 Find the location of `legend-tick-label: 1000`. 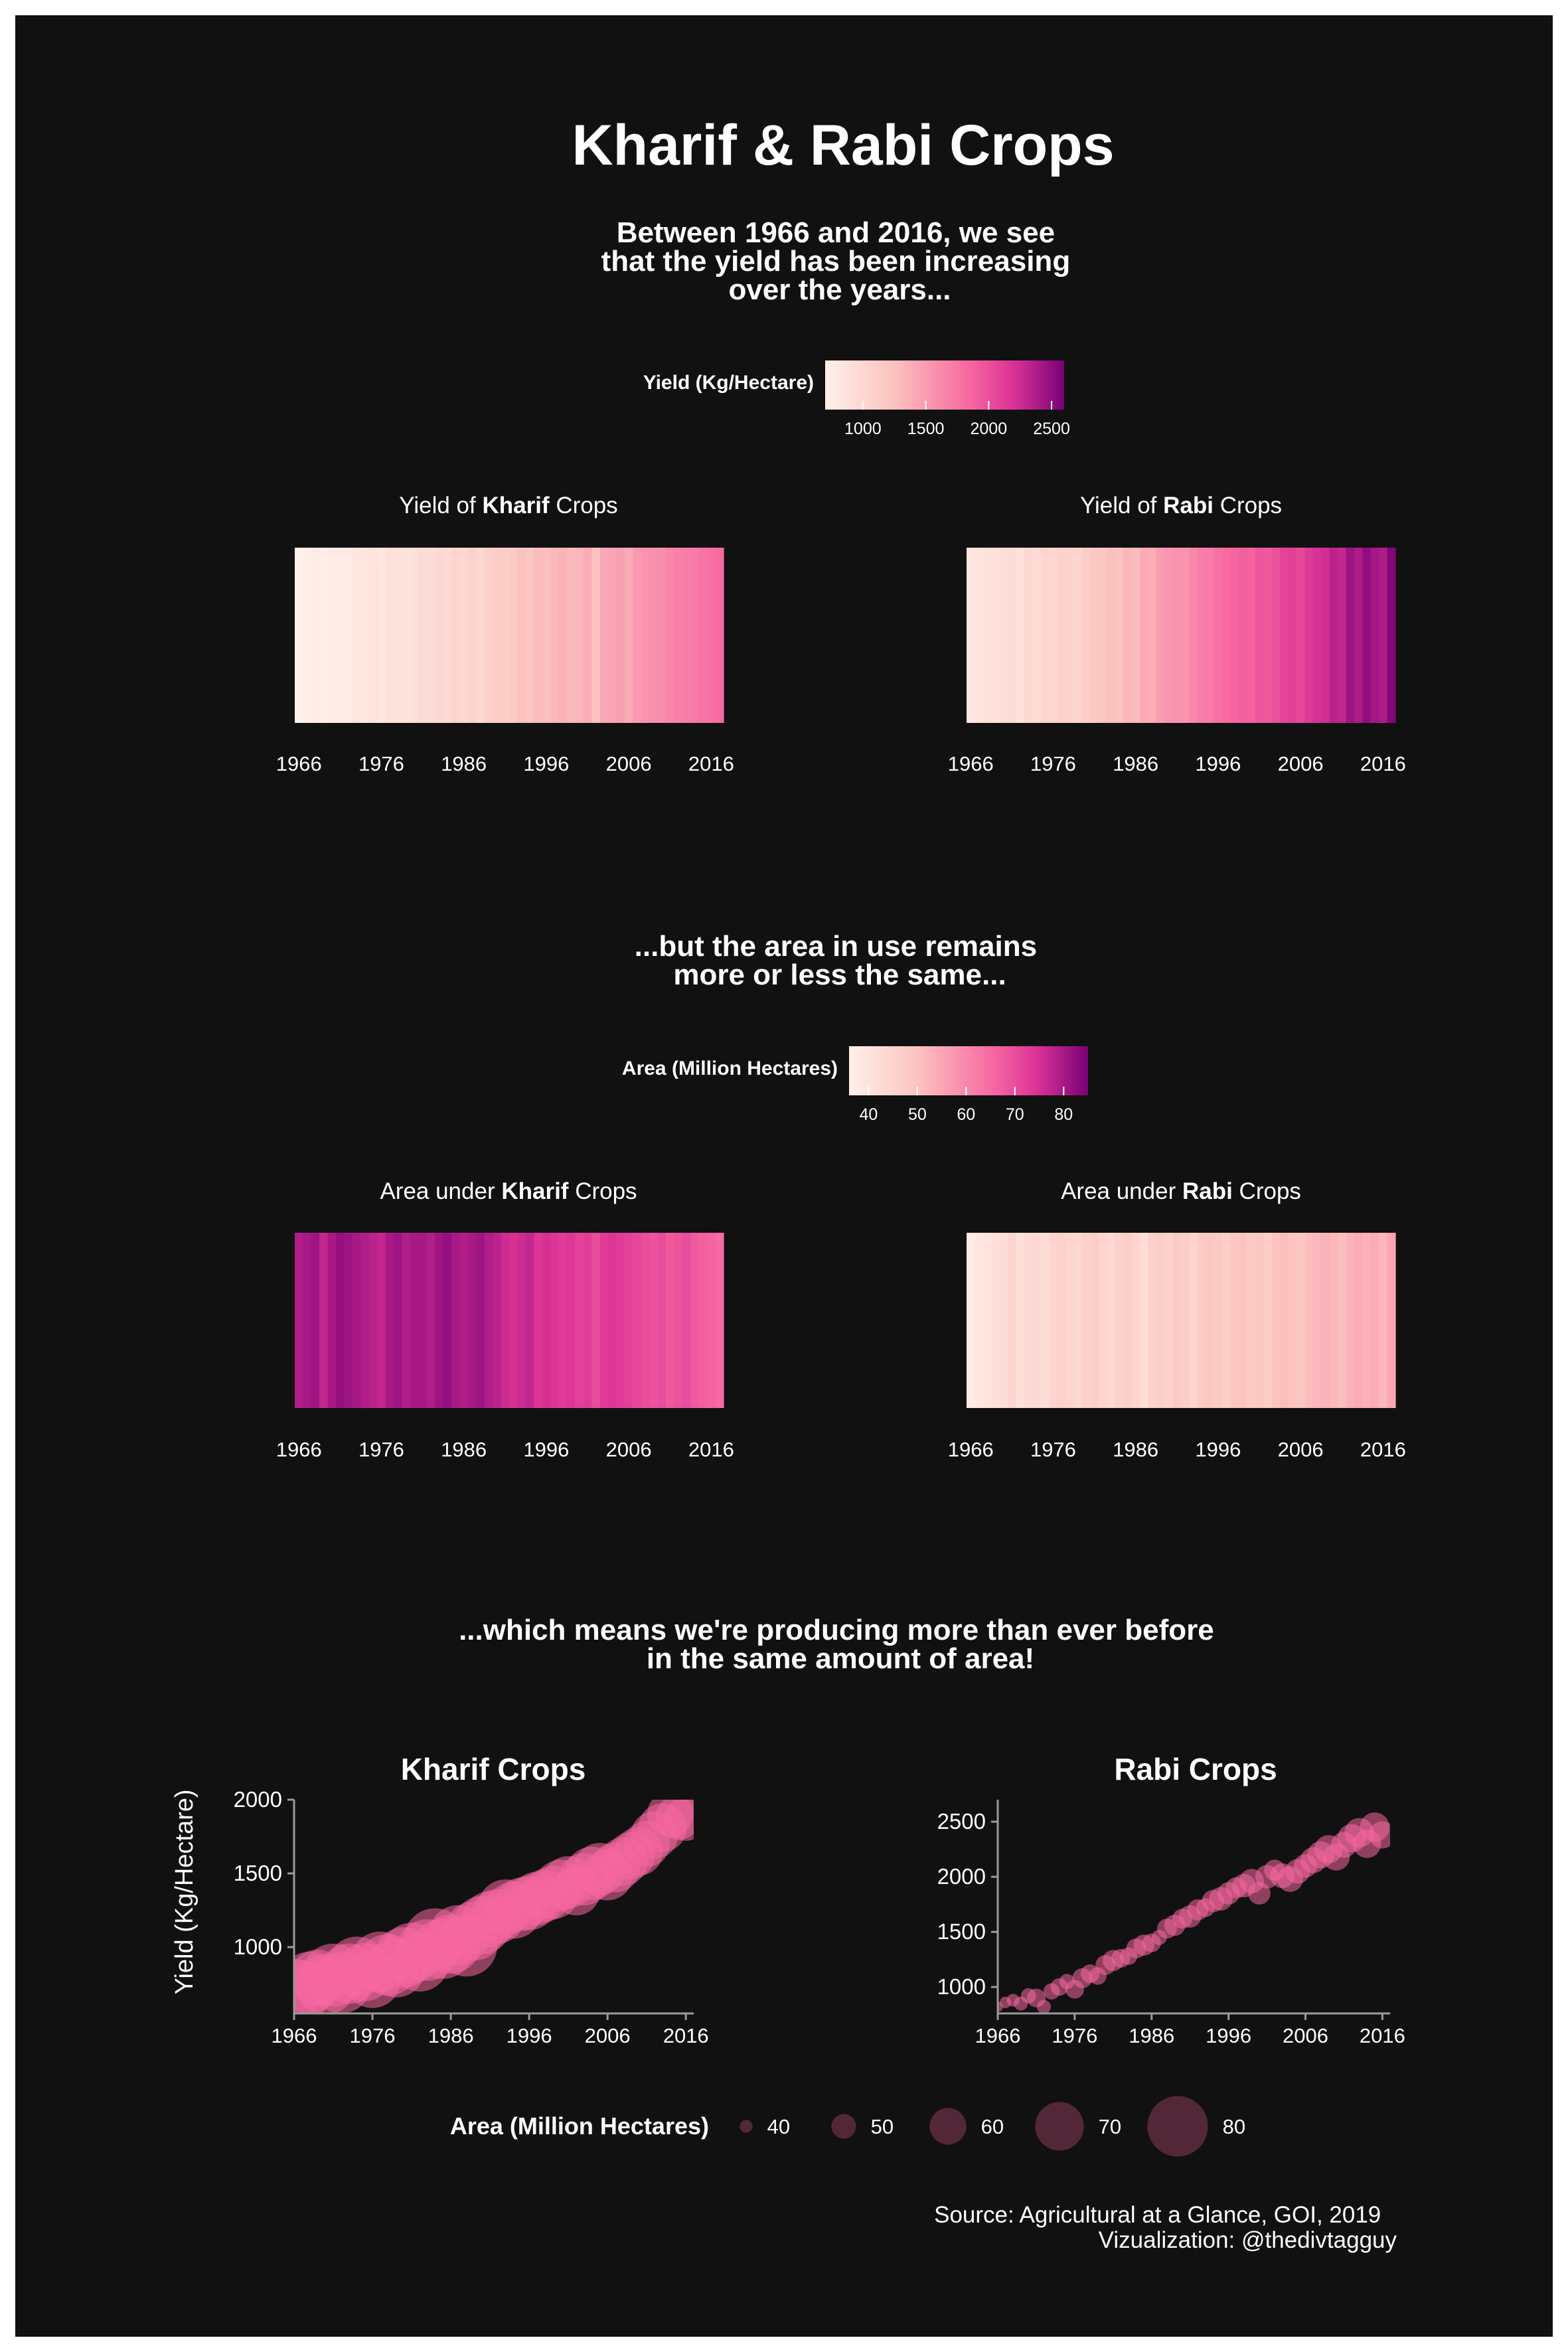

legend-tick-label: 1000 is located at coordinates (863, 429).